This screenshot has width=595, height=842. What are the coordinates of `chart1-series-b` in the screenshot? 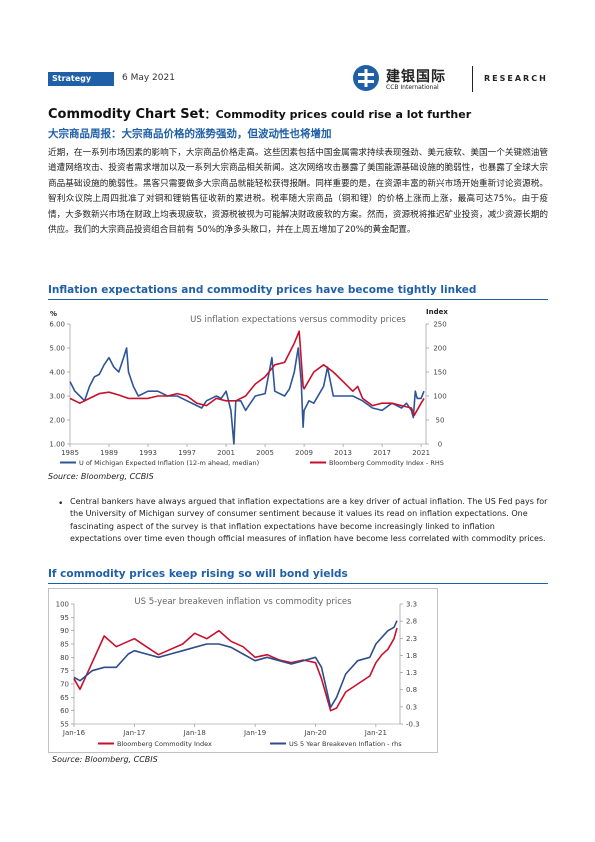 It's located at (247, 373).